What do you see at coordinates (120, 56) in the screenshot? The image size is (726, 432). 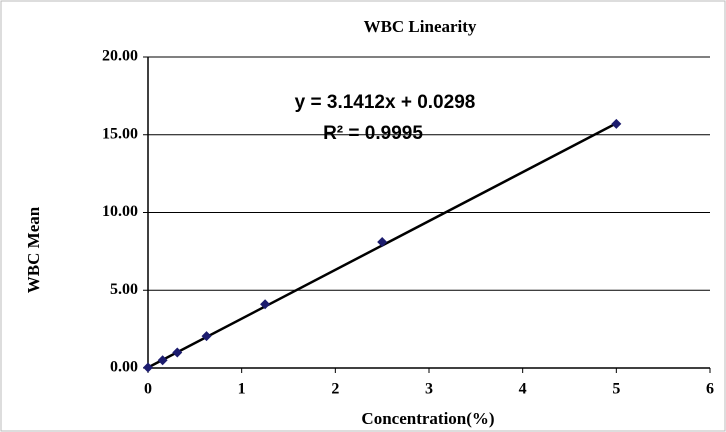 I see `y-tick-label: 20.00` at bounding box center [120, 56].